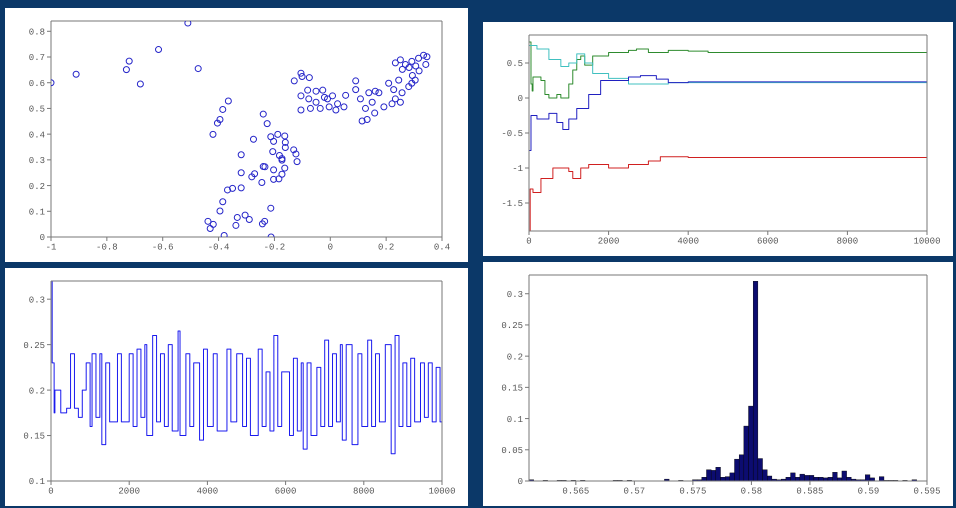 This screenshot has width=956, height=508. I want to click on x-tick-label: -0.2, so click(275, 247).